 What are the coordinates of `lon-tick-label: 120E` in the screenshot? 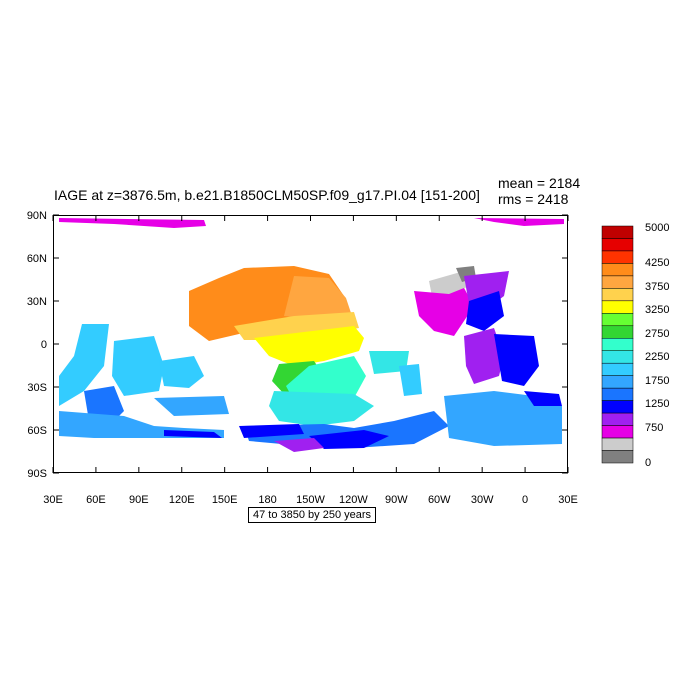 It's located at (182, 500).